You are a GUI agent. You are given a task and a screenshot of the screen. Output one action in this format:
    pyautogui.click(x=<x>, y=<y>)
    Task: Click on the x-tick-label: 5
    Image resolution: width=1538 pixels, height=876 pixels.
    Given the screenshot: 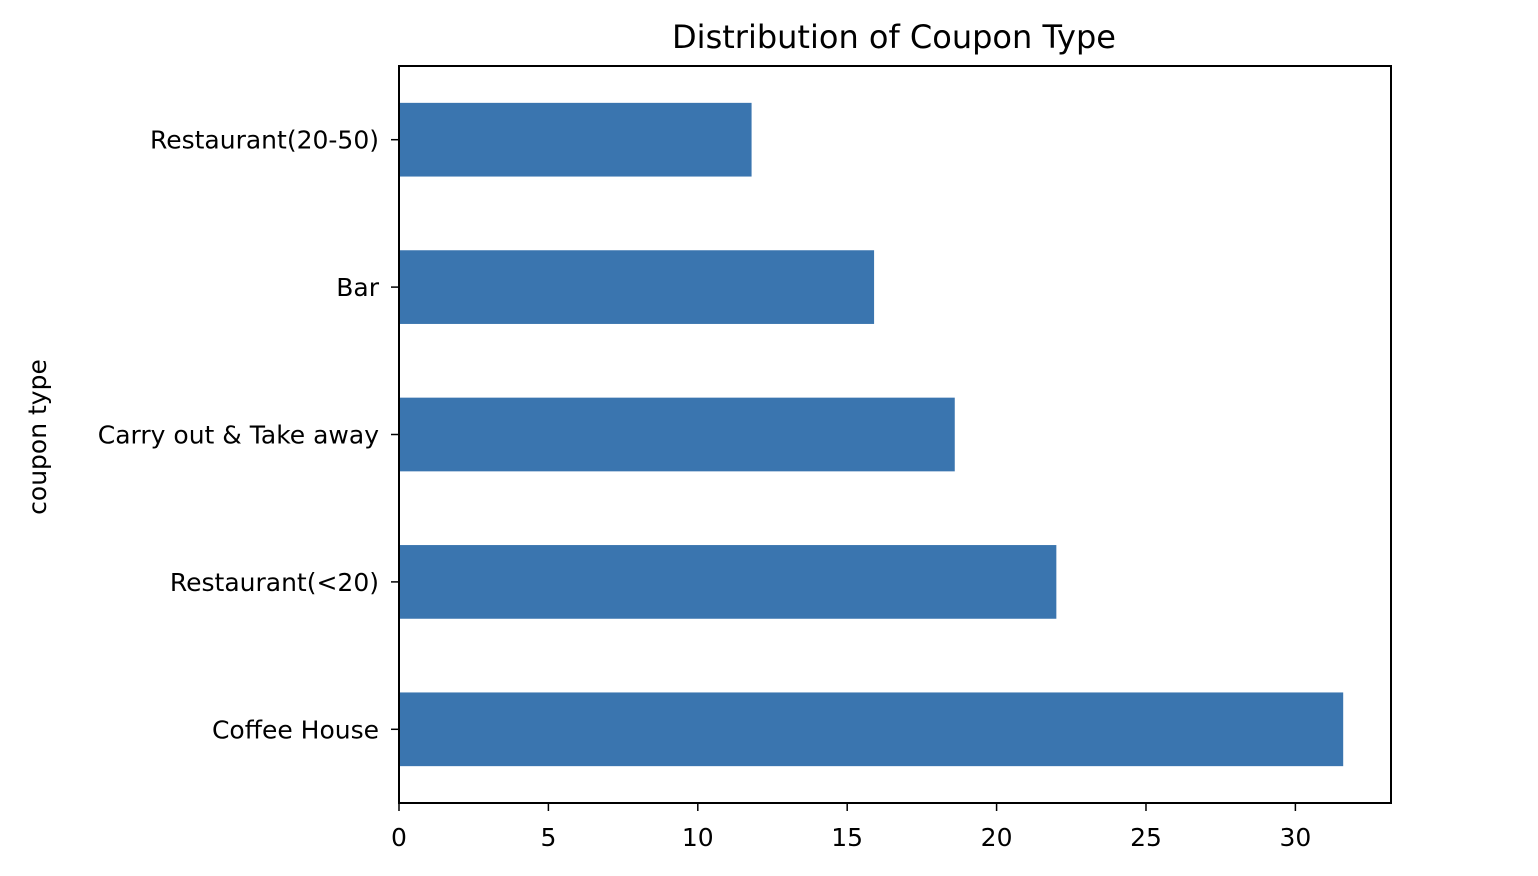 What is the action you would take?
    pyautogui.click(x=548, y=837)
    